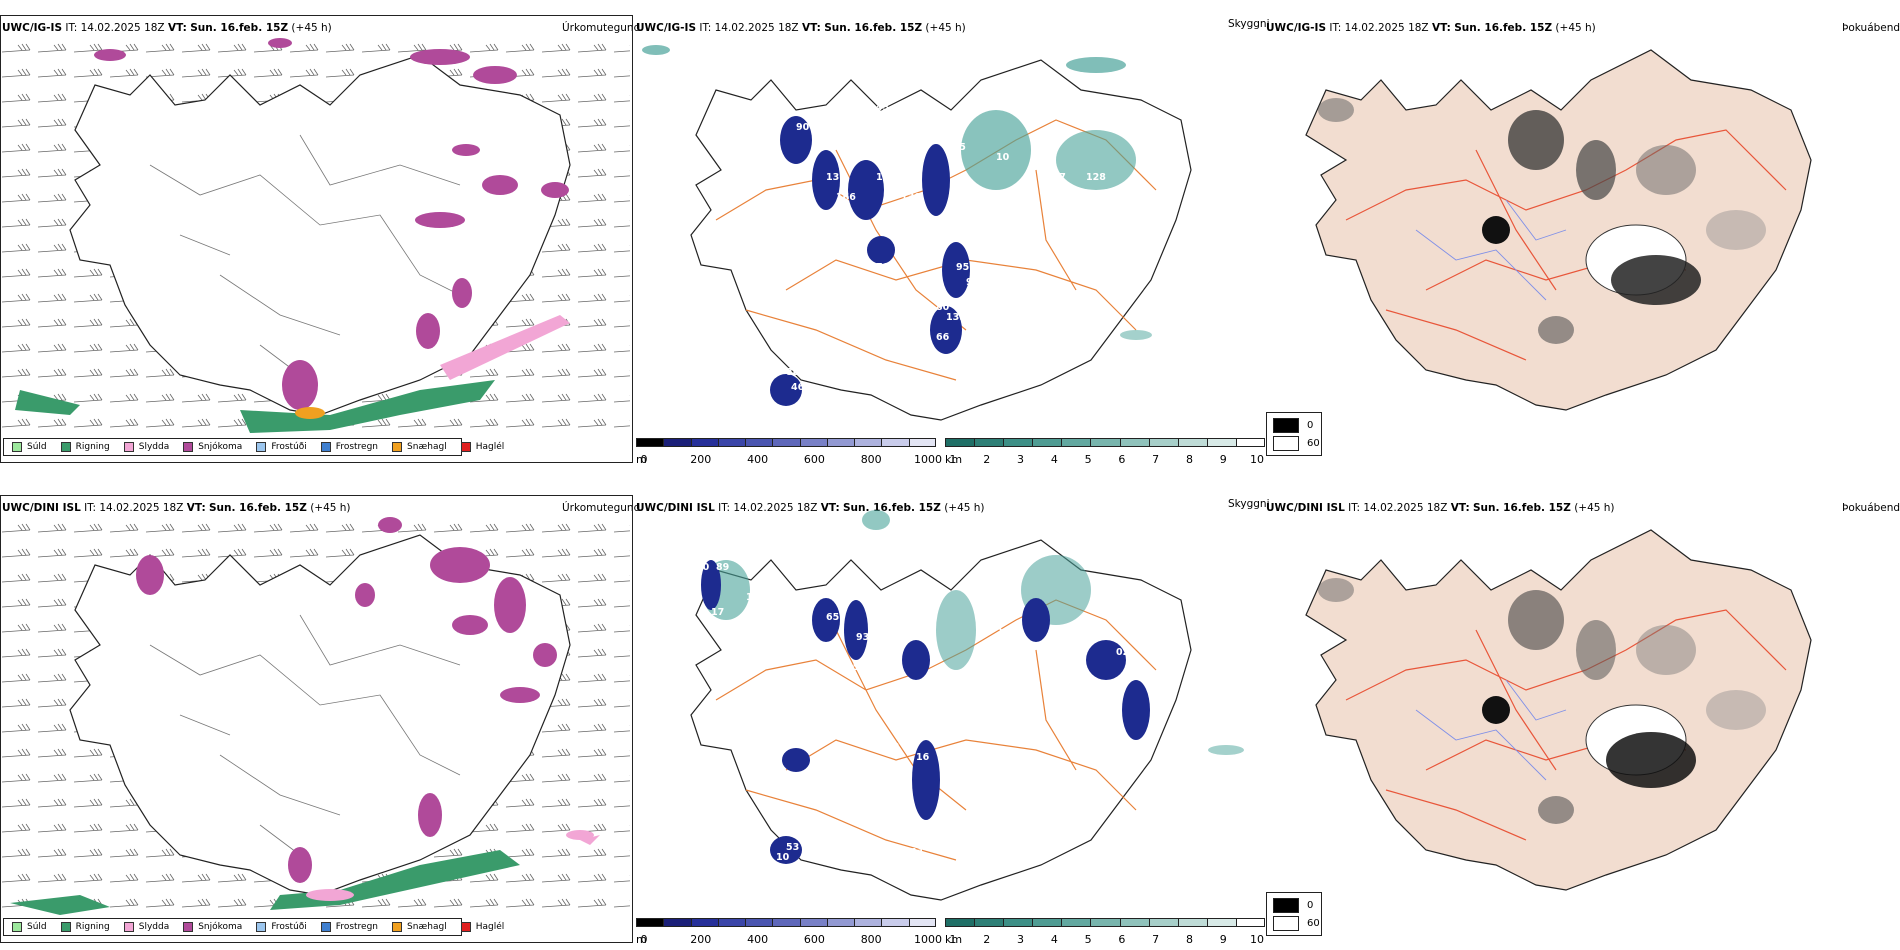 This screenshot has height=950, width=1900. What do you see at coordinates (1062, 707) in the screenshot?
I see `visibility-label: 27` at bounding box center [1062, 707].